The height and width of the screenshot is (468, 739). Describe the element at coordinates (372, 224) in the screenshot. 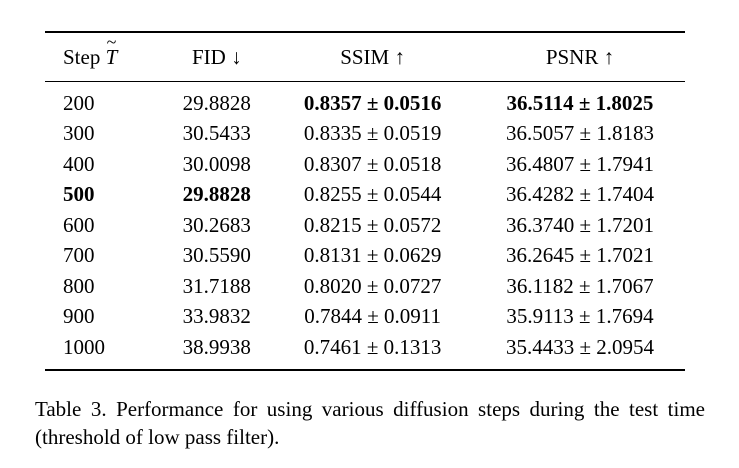

I see `cell-ssim: 0.8215 ± 0.0572` at that location.